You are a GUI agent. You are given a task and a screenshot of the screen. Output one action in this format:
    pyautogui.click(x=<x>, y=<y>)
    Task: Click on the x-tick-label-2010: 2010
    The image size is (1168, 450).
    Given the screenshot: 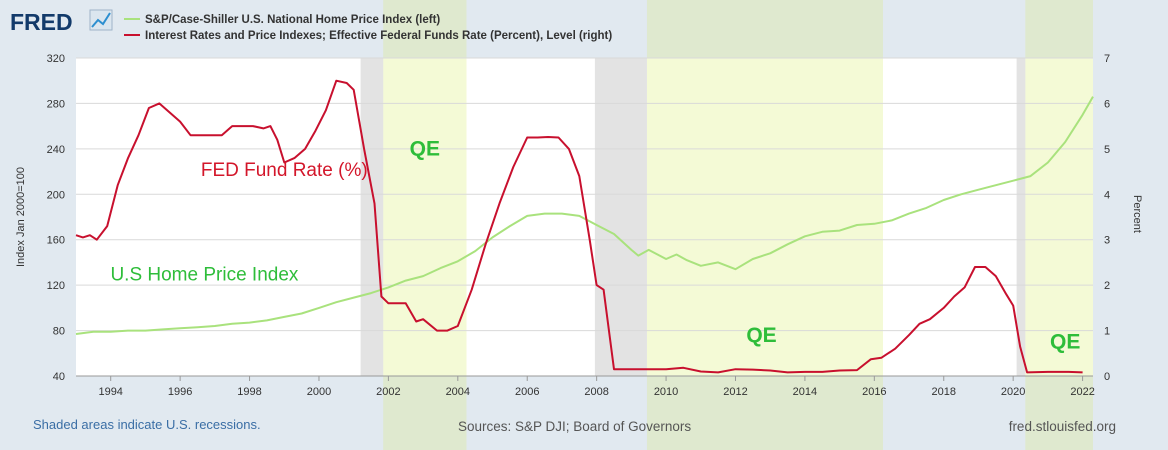 What is the action you would take?
    pyautogui.click(x=666, y=392)
    